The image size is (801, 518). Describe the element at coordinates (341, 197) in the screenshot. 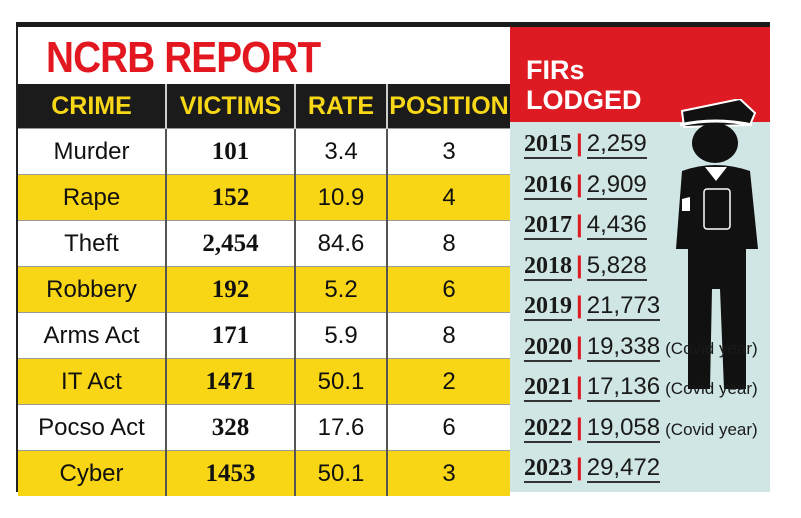

I see `rate-cell: 10.9` at that location.